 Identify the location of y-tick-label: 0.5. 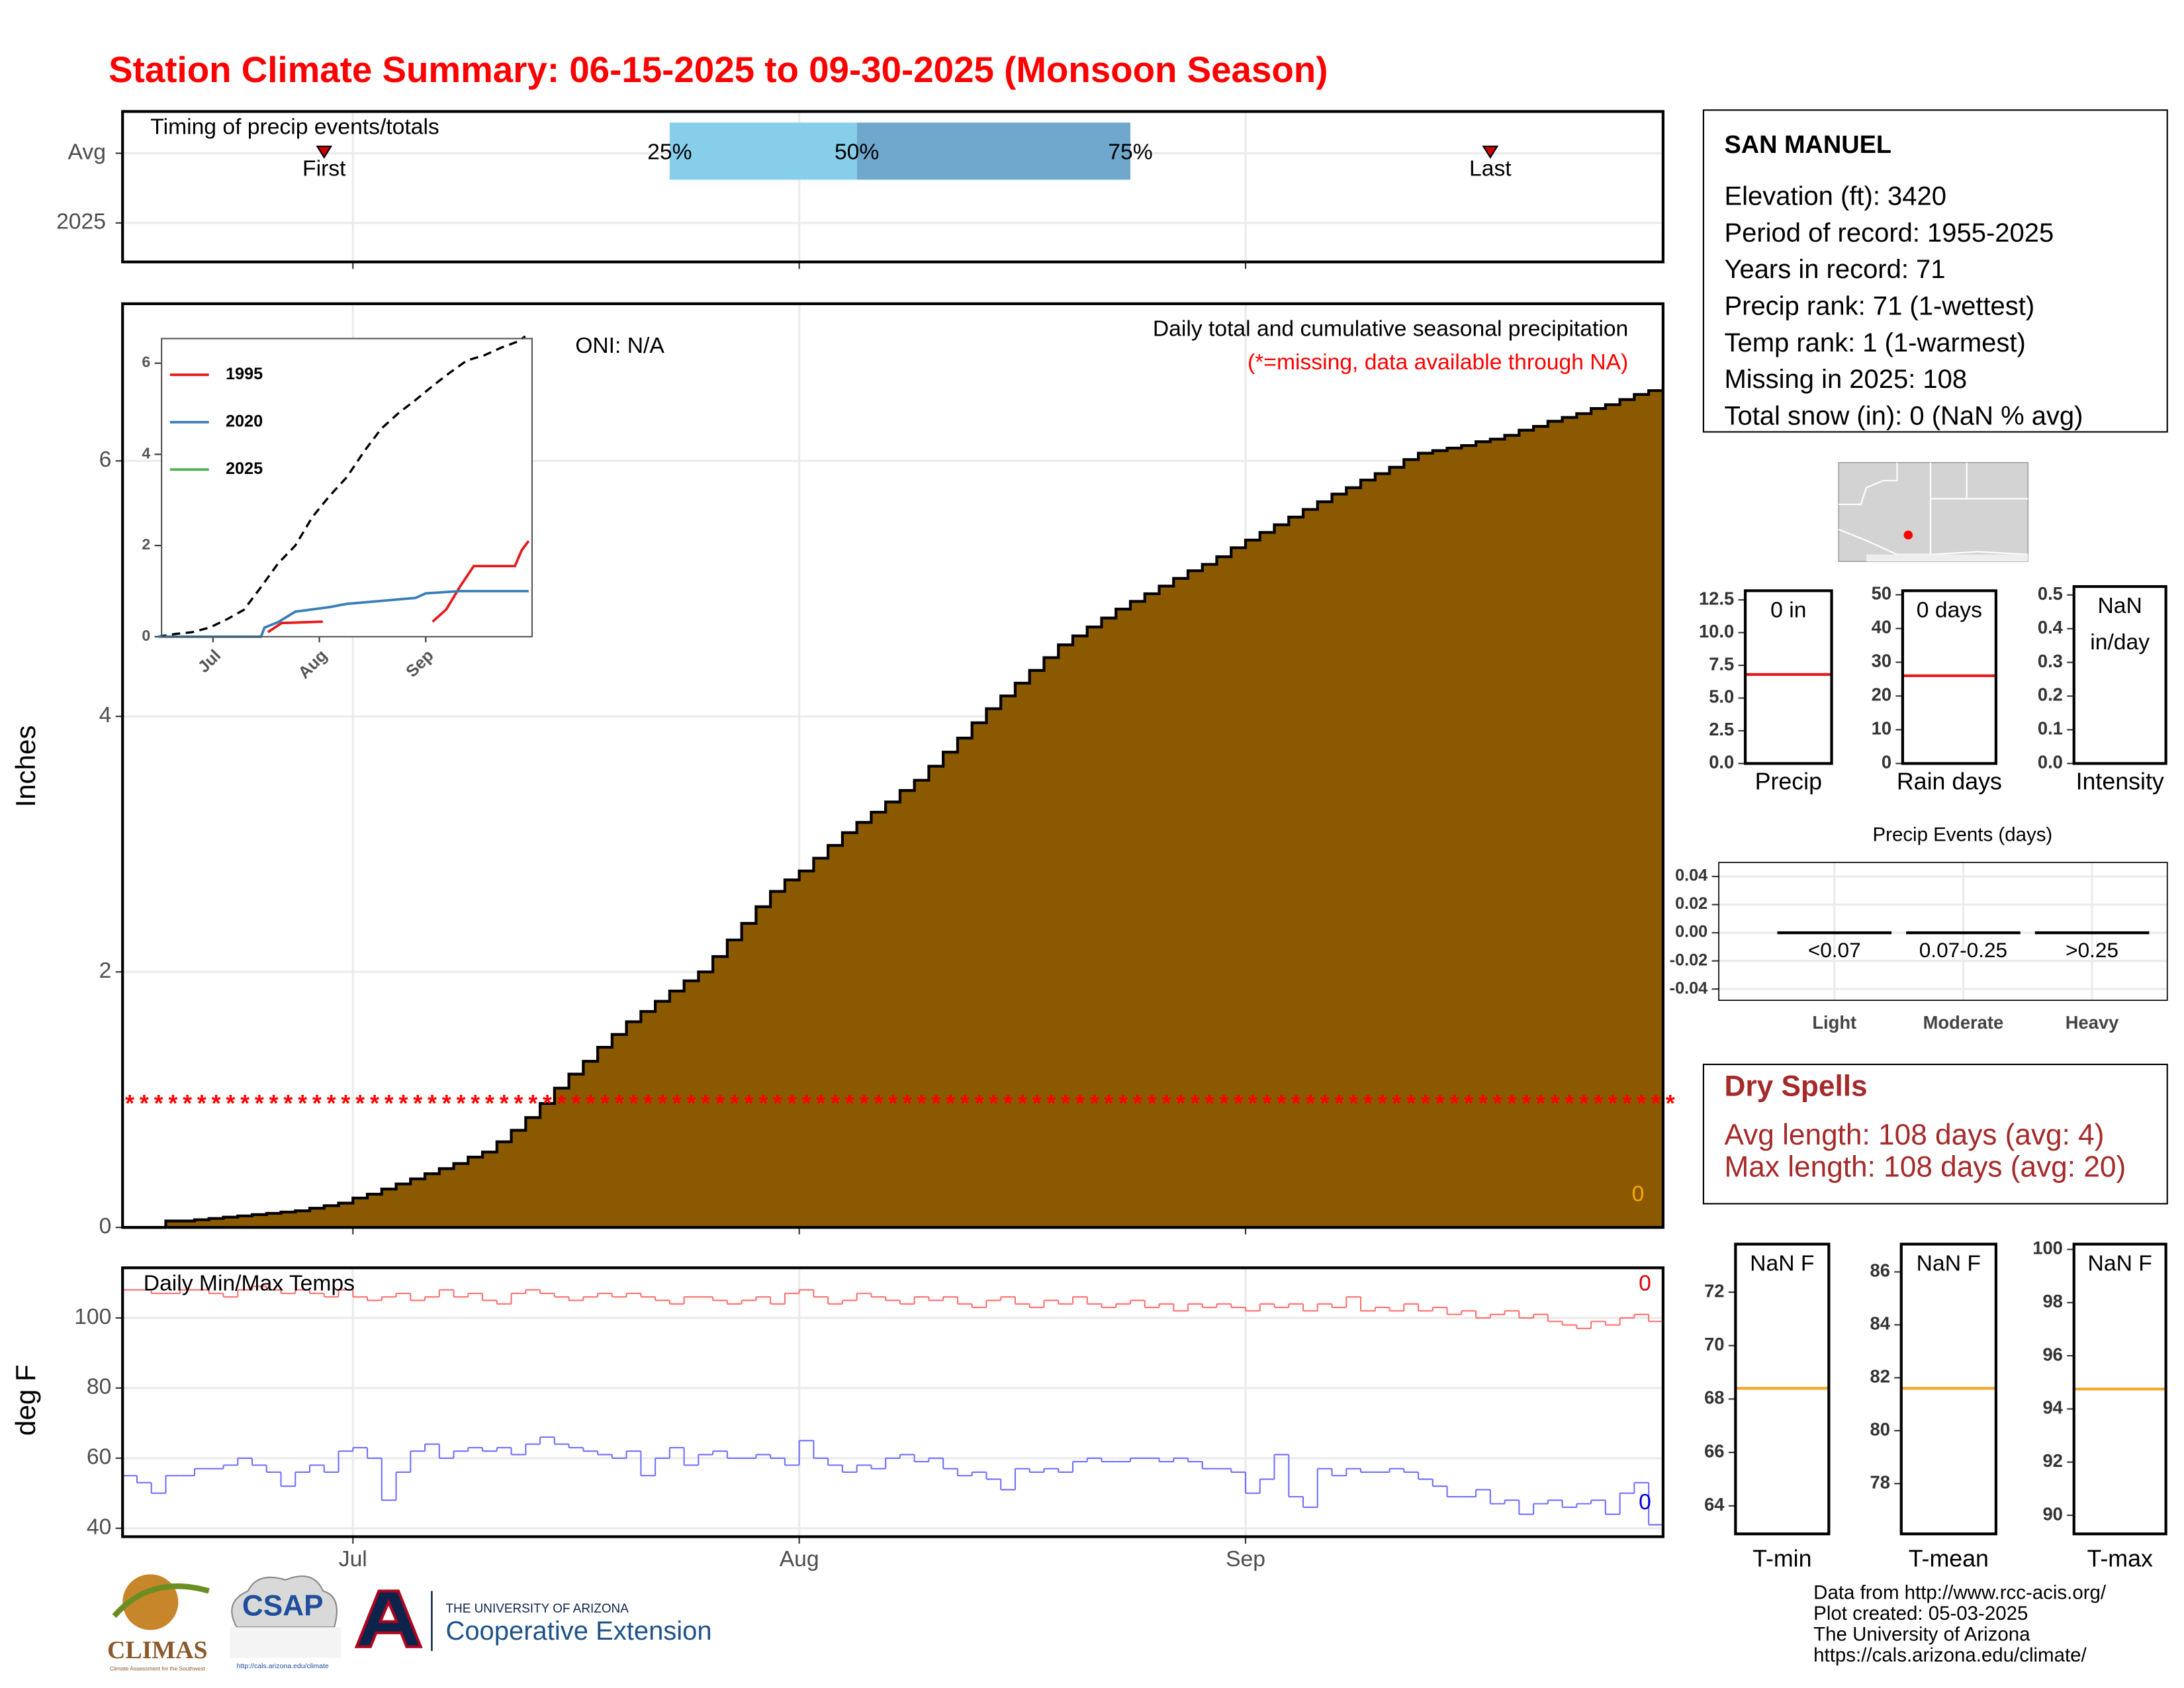
(2050, 593).